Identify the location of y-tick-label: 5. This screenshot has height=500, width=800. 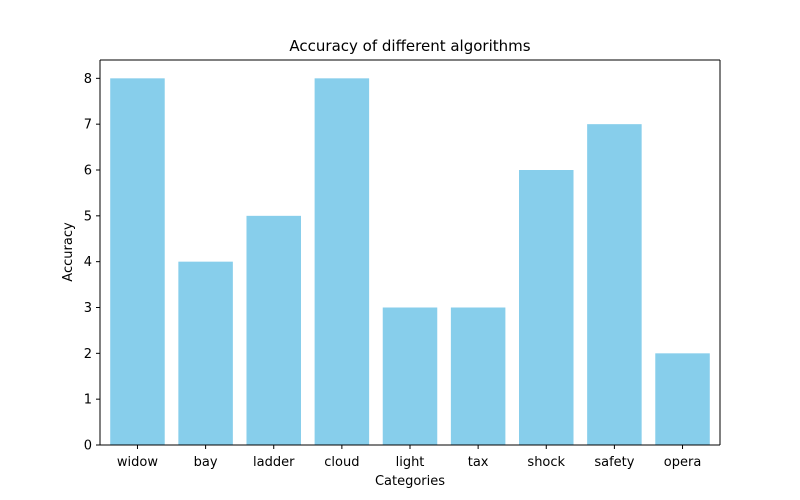
(88, 216).